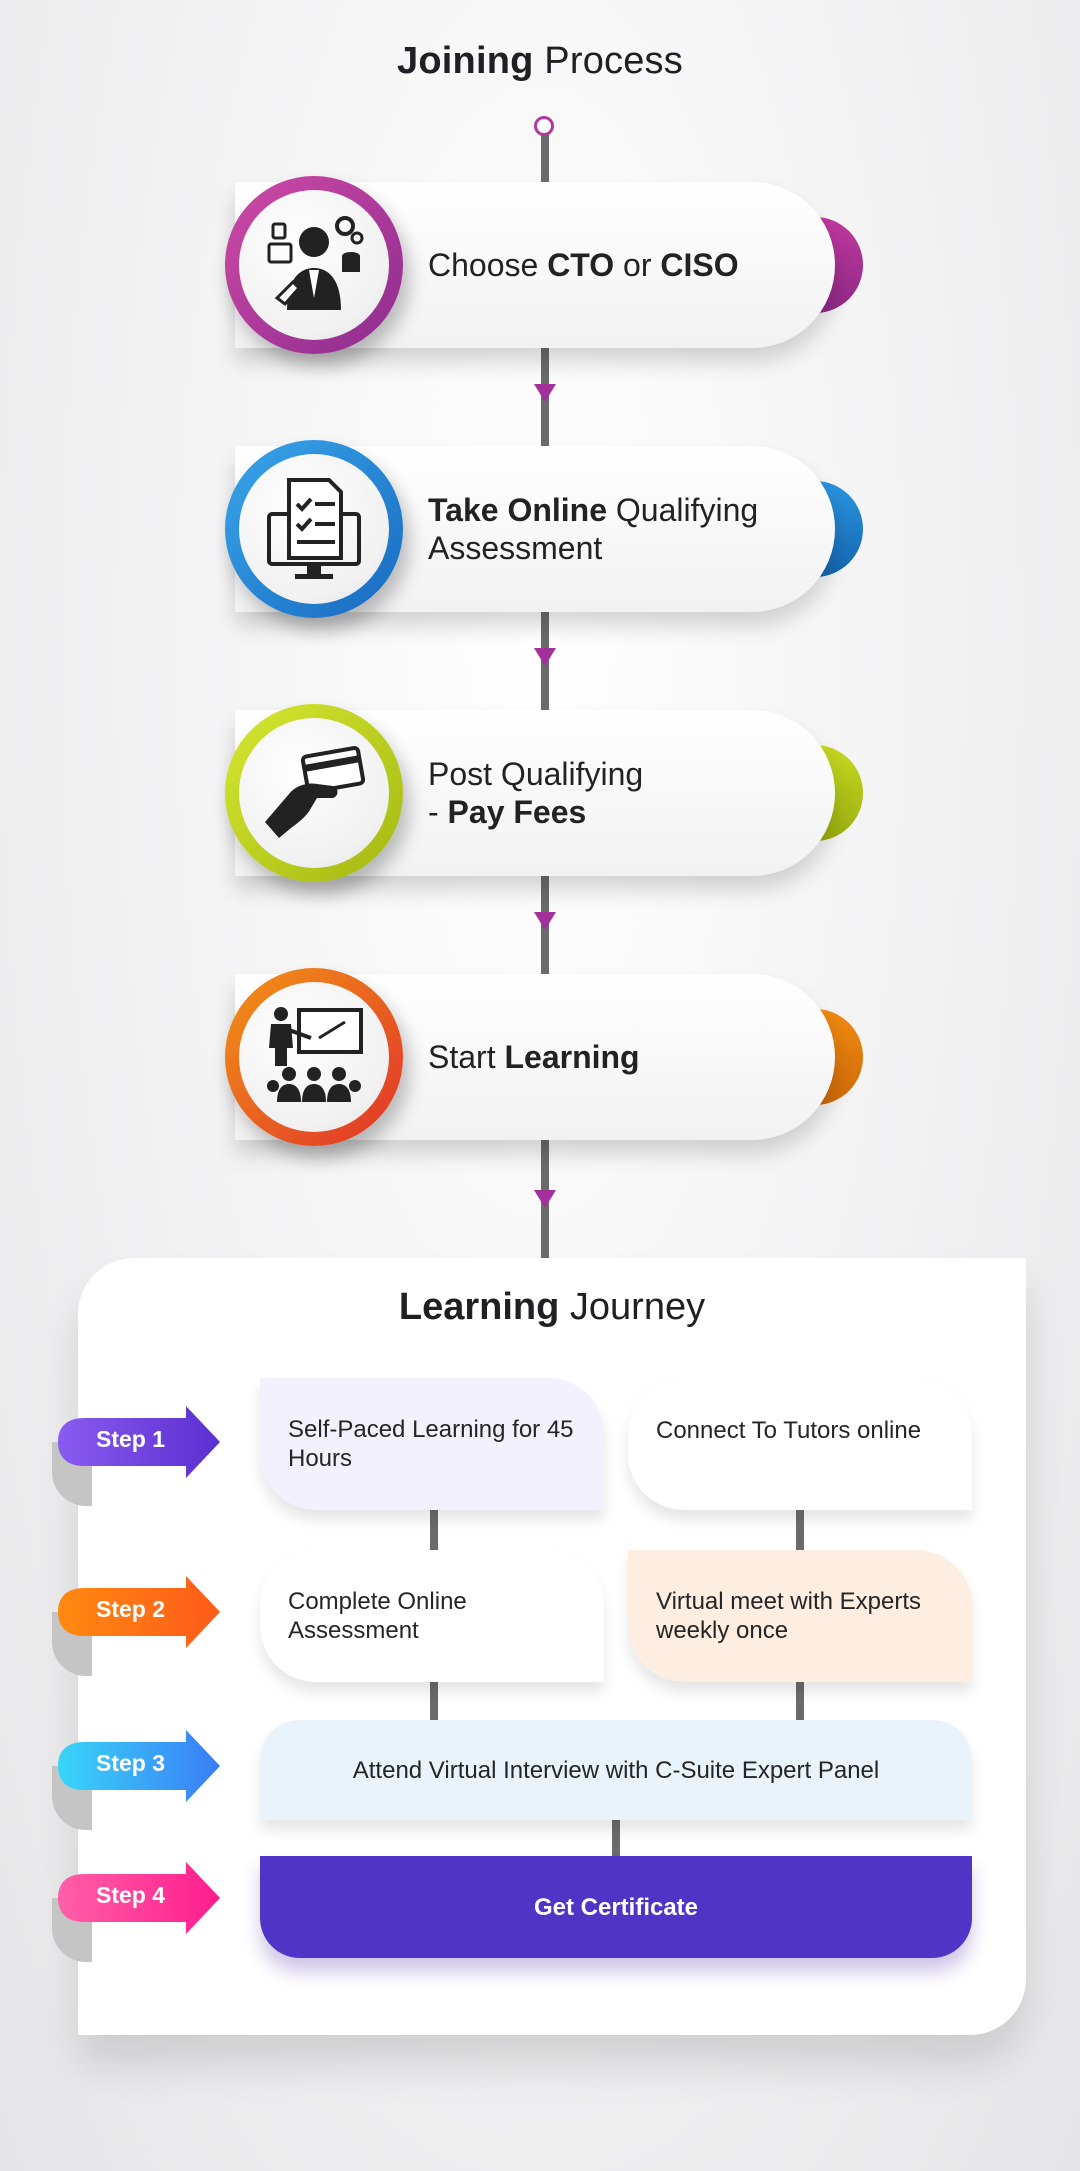 This screenshot has height=2171, width=1080. I want to click on get-certificate-box: Get Certificate, so click(616, 1907).